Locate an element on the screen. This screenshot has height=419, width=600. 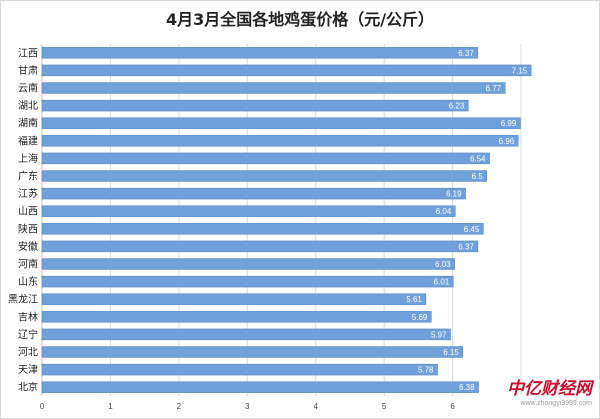
x-tick-label: 1 is located at coordinates (110, 406).